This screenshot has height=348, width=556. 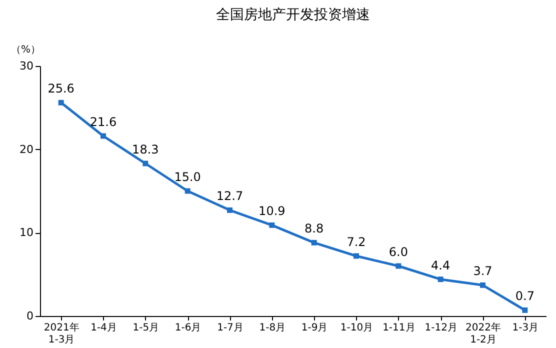 I want to click on data-label: 18.3, so click(x=145, y=149).